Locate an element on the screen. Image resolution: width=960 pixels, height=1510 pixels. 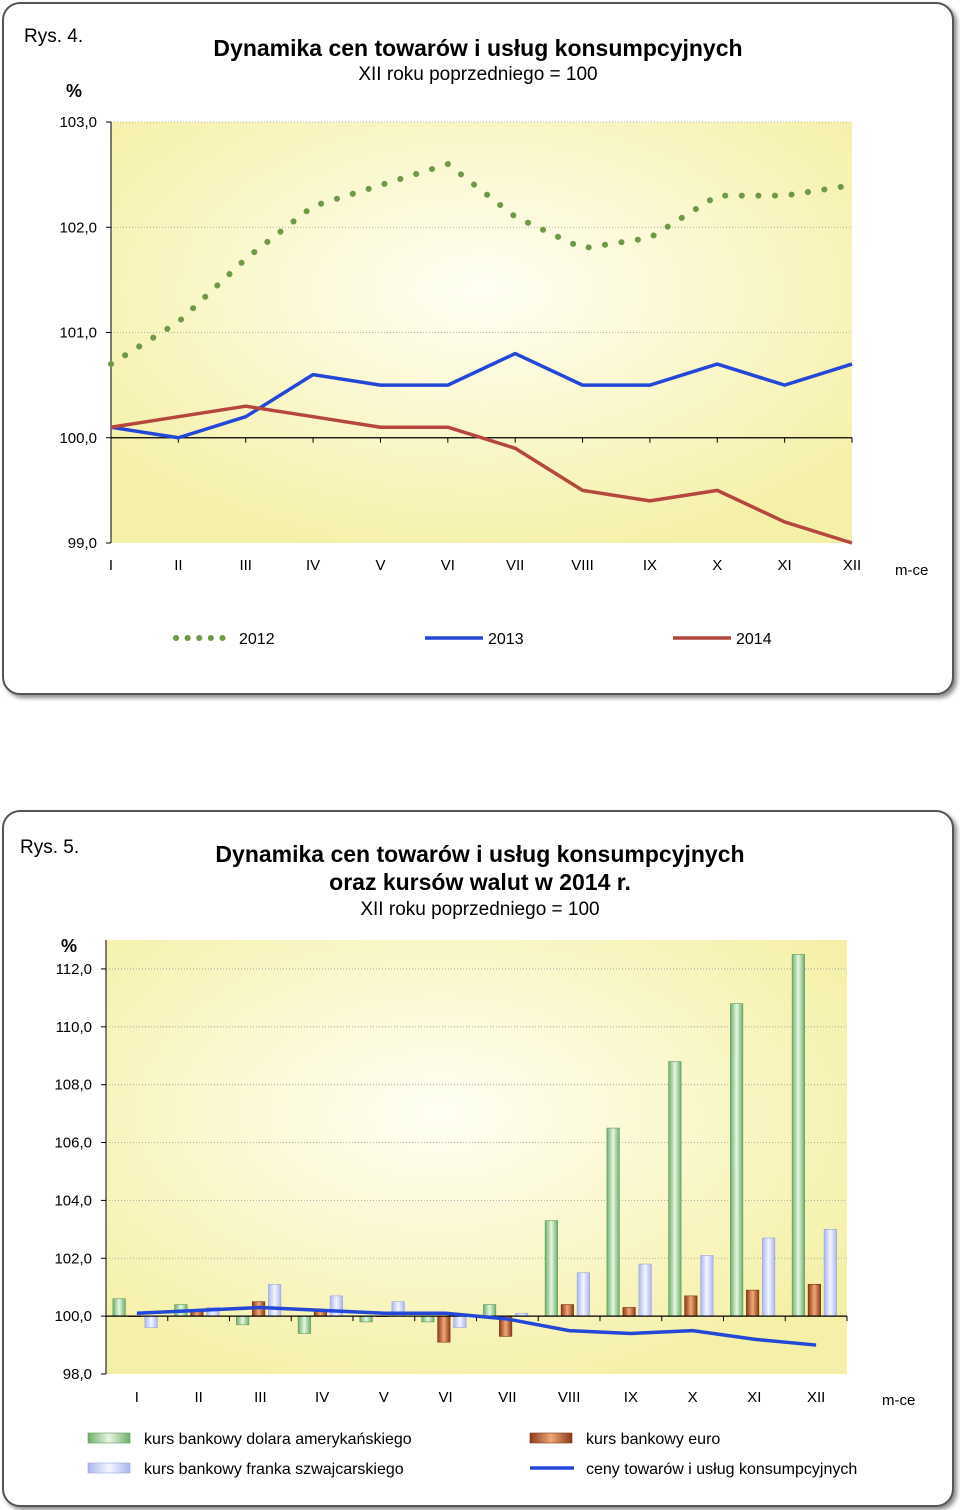
legend-label: kurs bankowy dolara amerykańskiego is located at coordinates (278, 1439).